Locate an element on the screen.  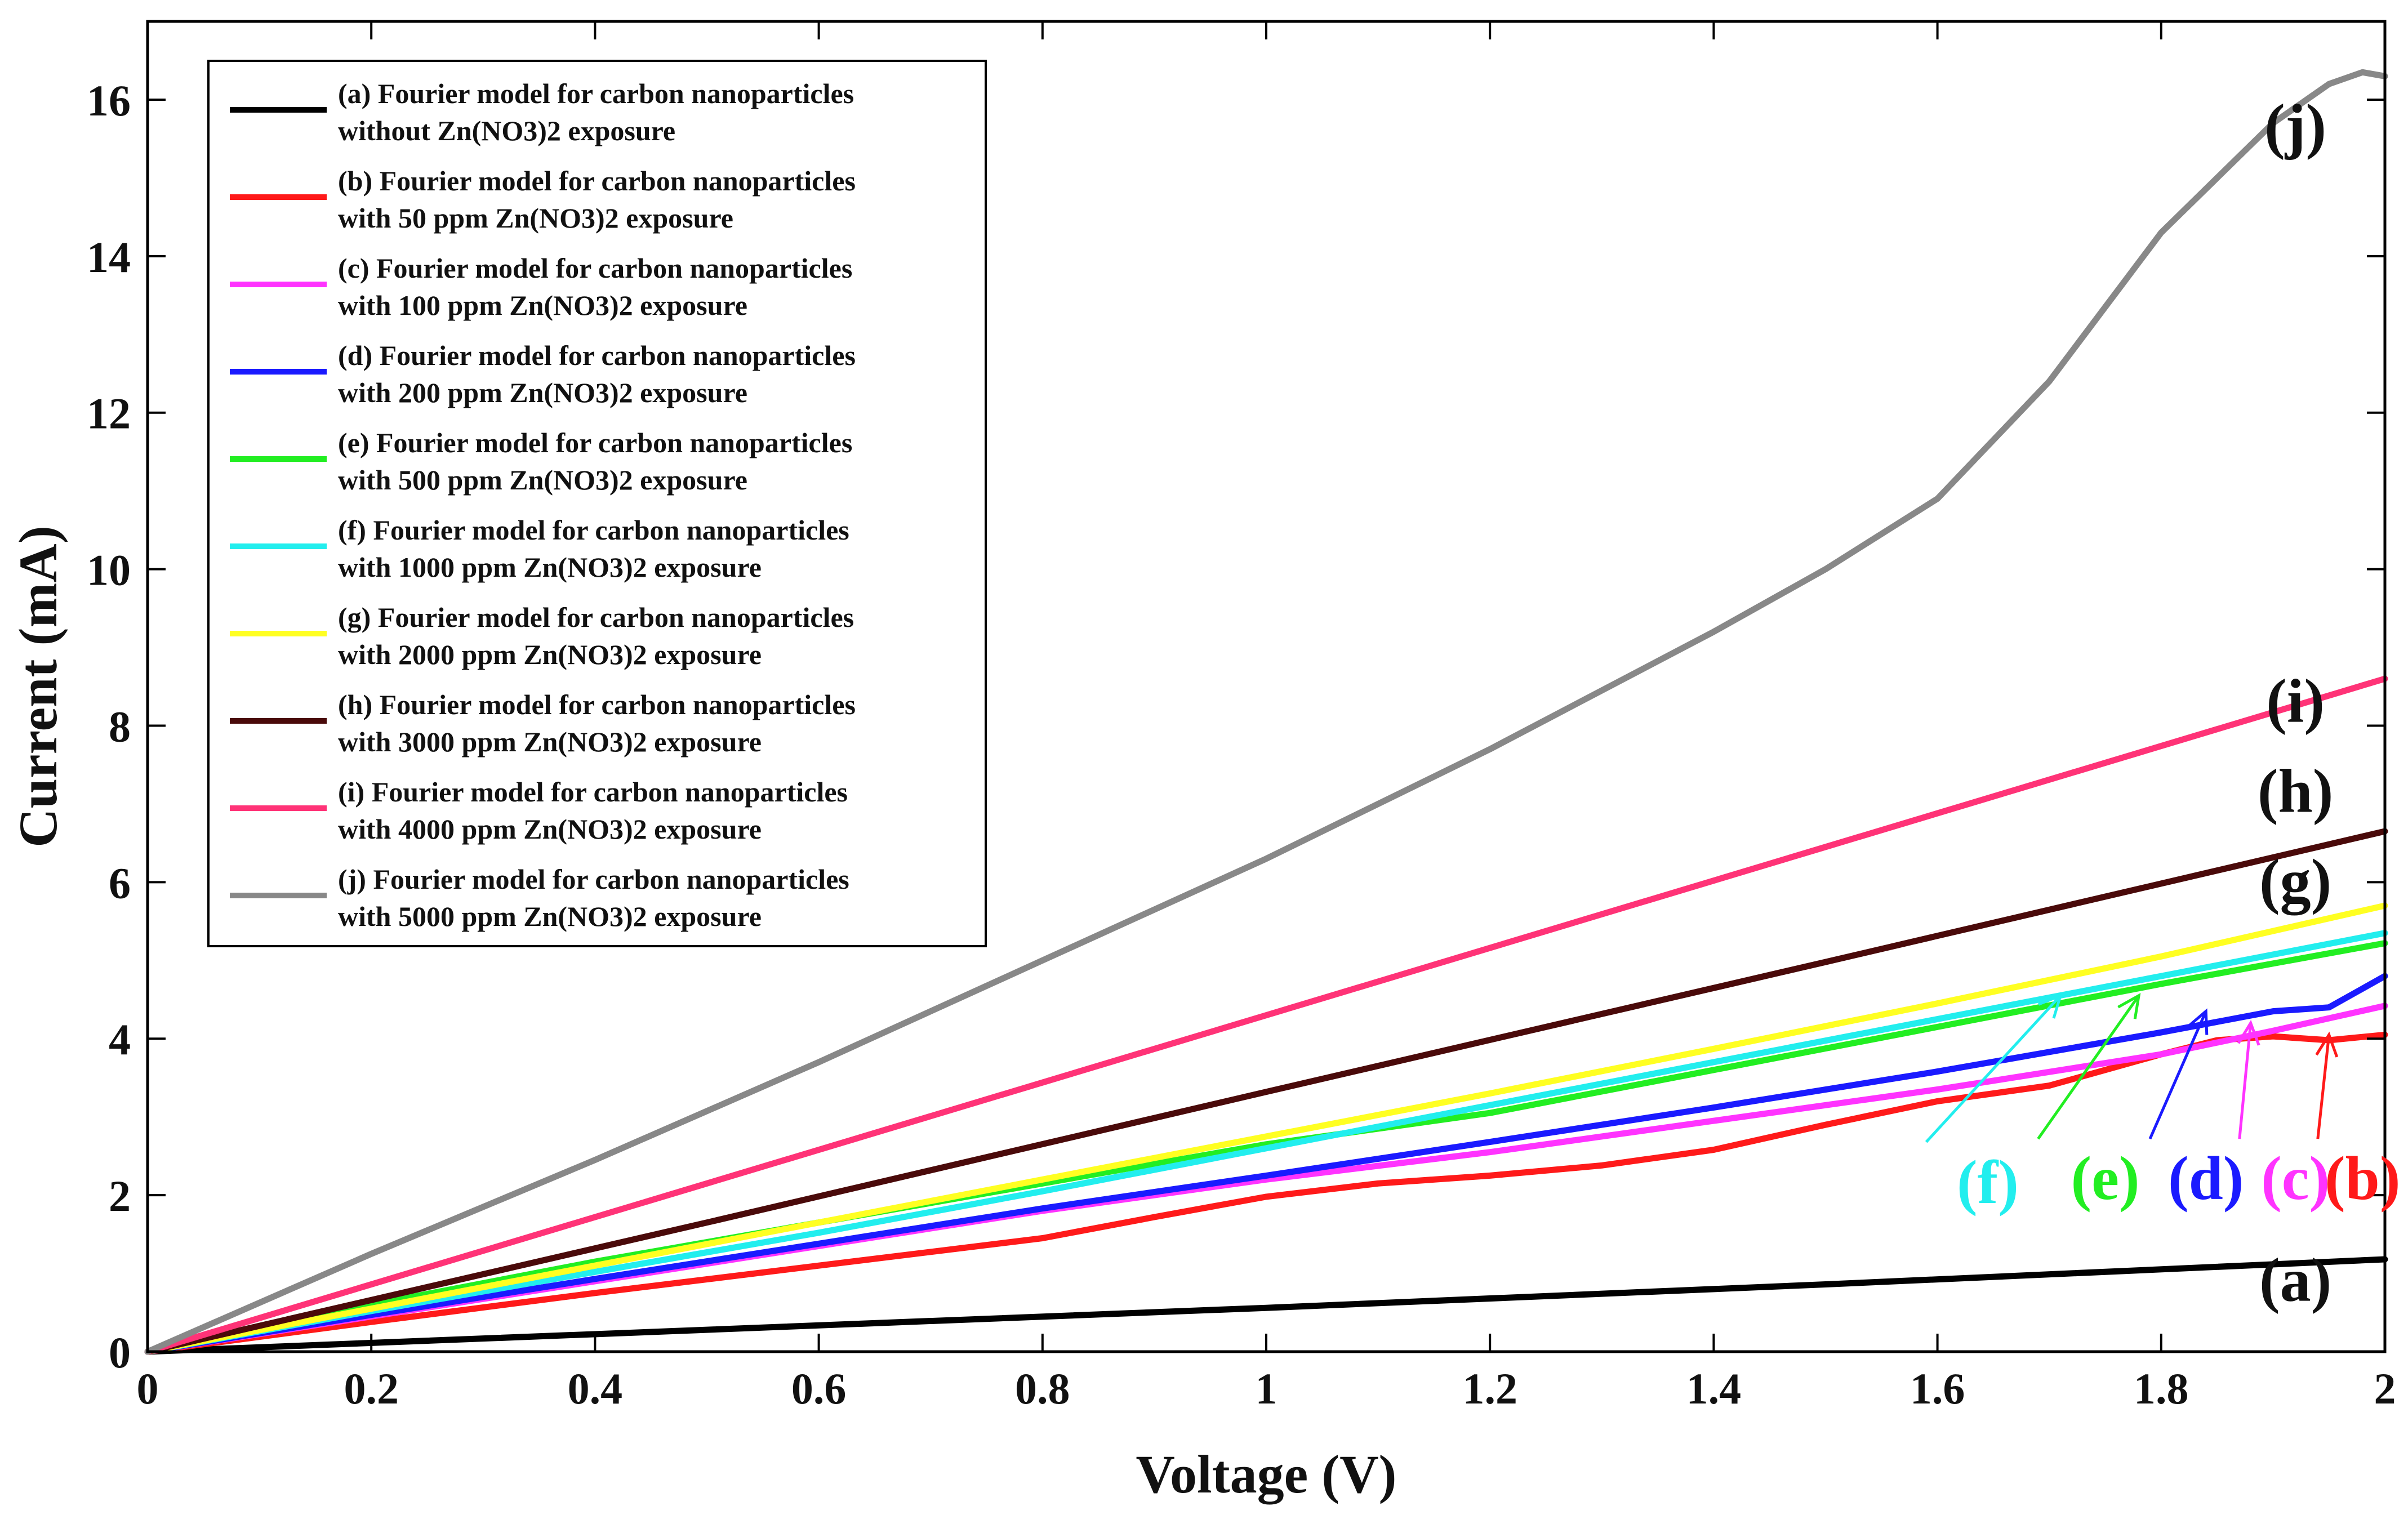
x-tick-label: 0.6 is located at coordinates (819, 1388).